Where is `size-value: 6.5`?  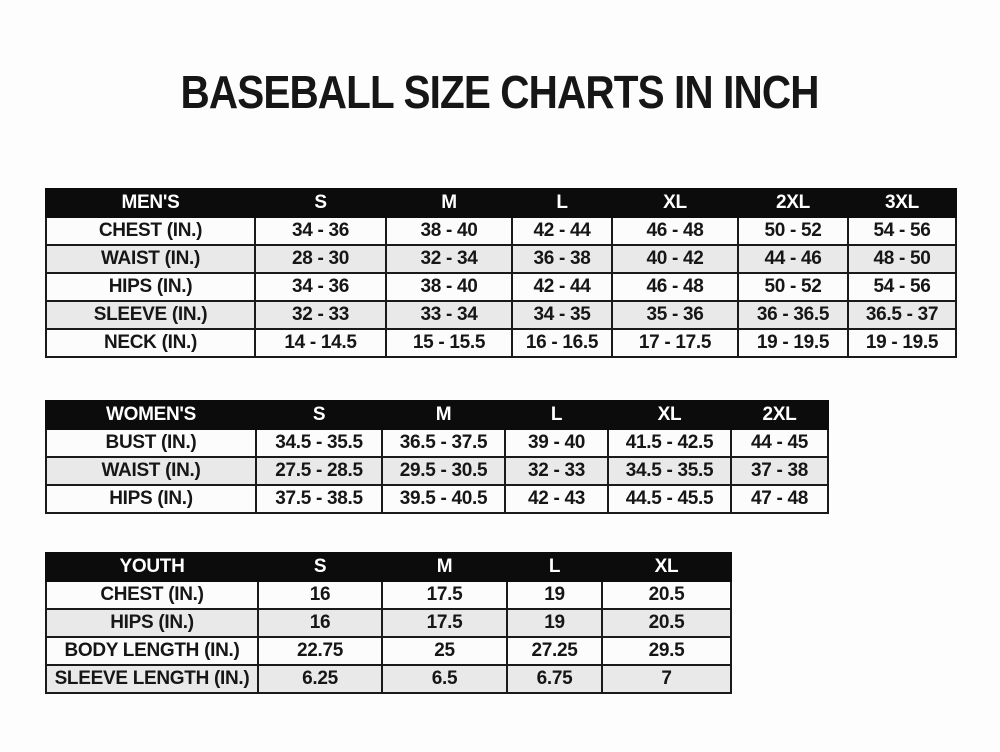
size-value: 6.5 is located at coordinates (444, 679).